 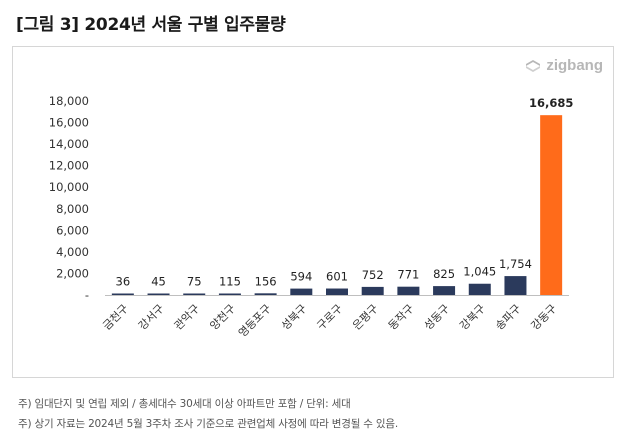 What do you see at coordinates (151, 25) in the screenshot?
I see `chart-title: [그림 3] 2024년 서울 구별 입주물량` at bounding box center [151, 25].